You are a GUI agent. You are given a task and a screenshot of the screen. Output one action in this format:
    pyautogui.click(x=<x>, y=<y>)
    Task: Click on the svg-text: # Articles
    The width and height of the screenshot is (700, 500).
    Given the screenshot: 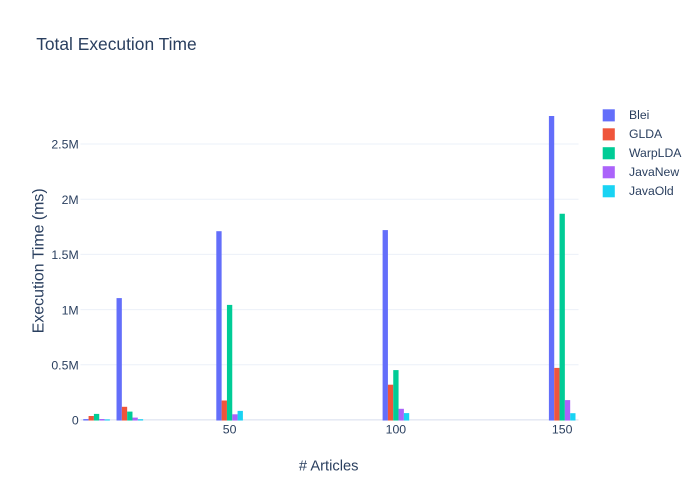 What is the action you would take?
    pyautogui.click(x=329, y=467)
    